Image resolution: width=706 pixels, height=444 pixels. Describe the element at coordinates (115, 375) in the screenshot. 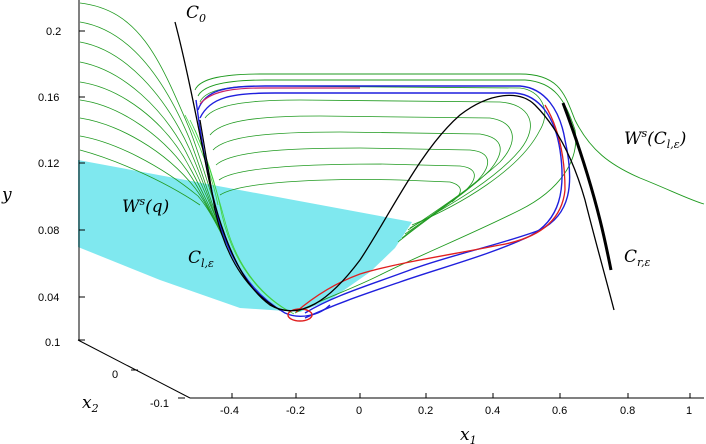

I see `x2-tick-1: 0` at that location.